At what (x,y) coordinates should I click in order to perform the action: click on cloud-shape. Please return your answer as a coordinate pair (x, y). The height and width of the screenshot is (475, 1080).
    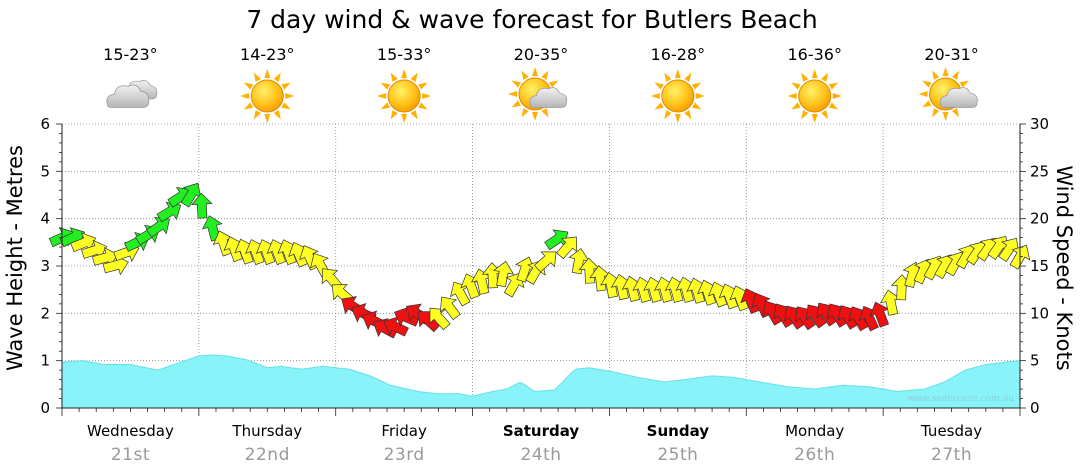
    Looking at the image, I should click on (548, 97).